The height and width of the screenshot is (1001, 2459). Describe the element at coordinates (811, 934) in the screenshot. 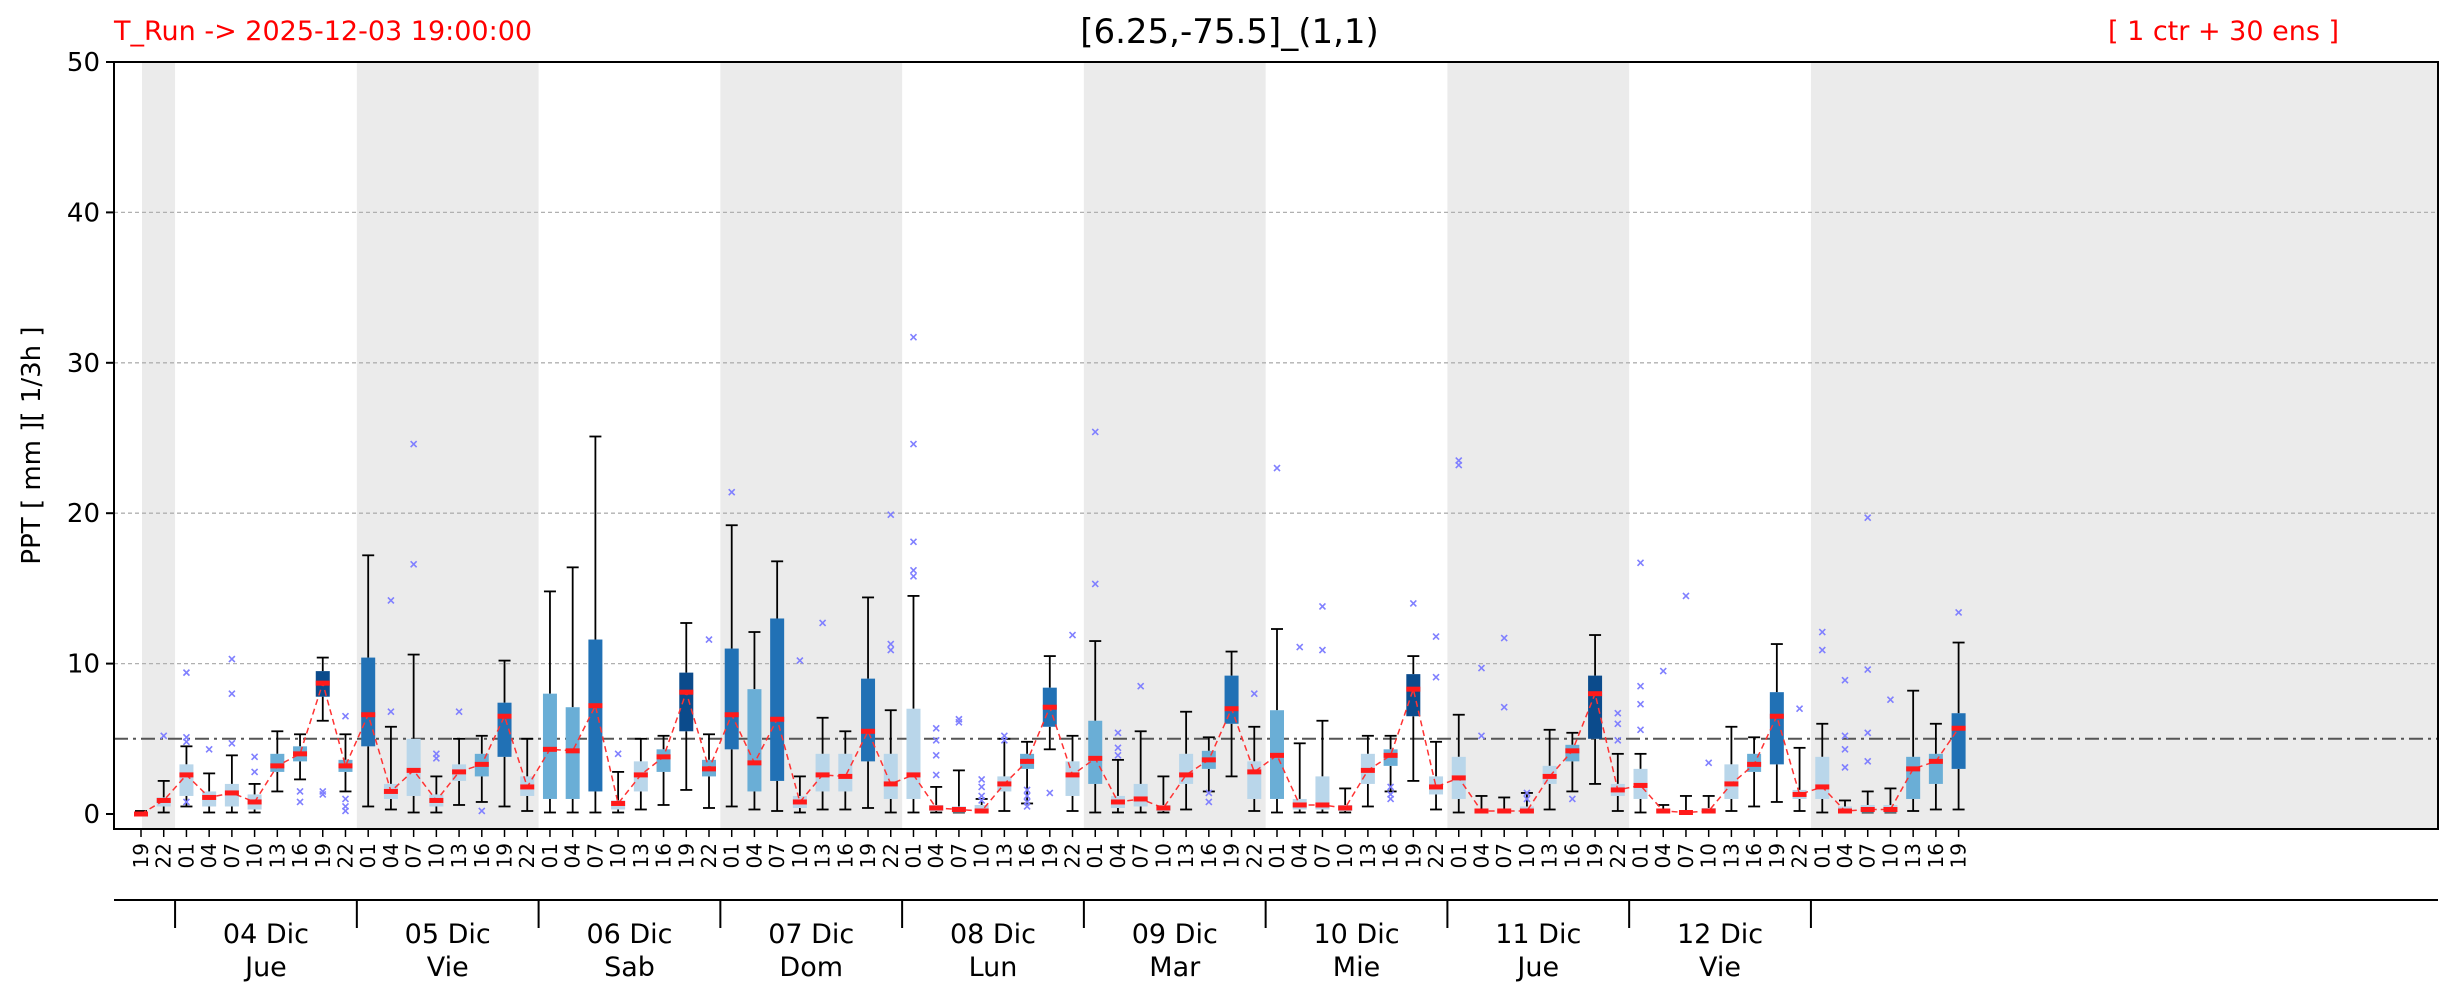

I see `day-date-label: 07 Dic` at that location.